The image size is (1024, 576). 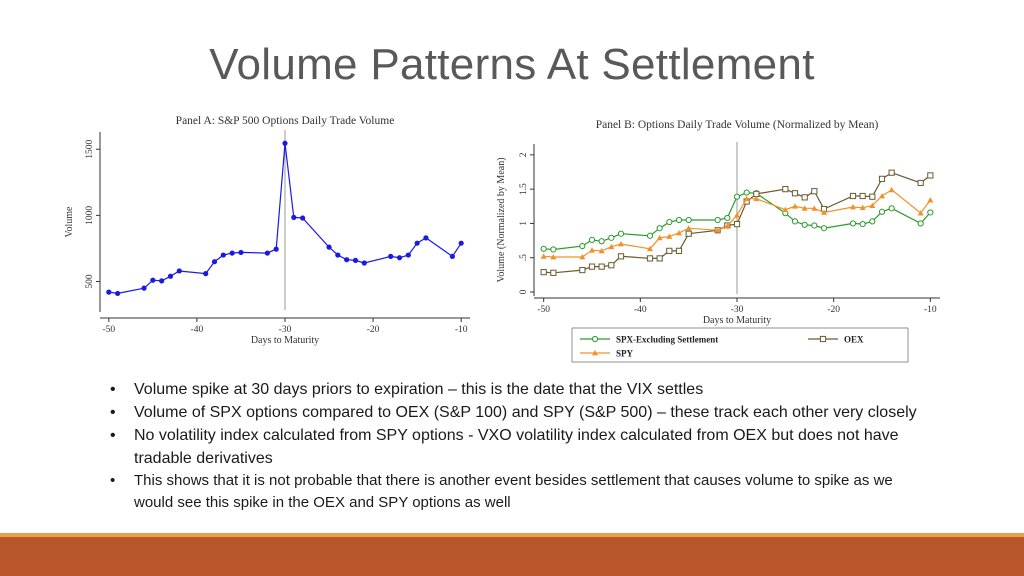 I want to click on footer-accent-stripe, so click(x=512, y=535).